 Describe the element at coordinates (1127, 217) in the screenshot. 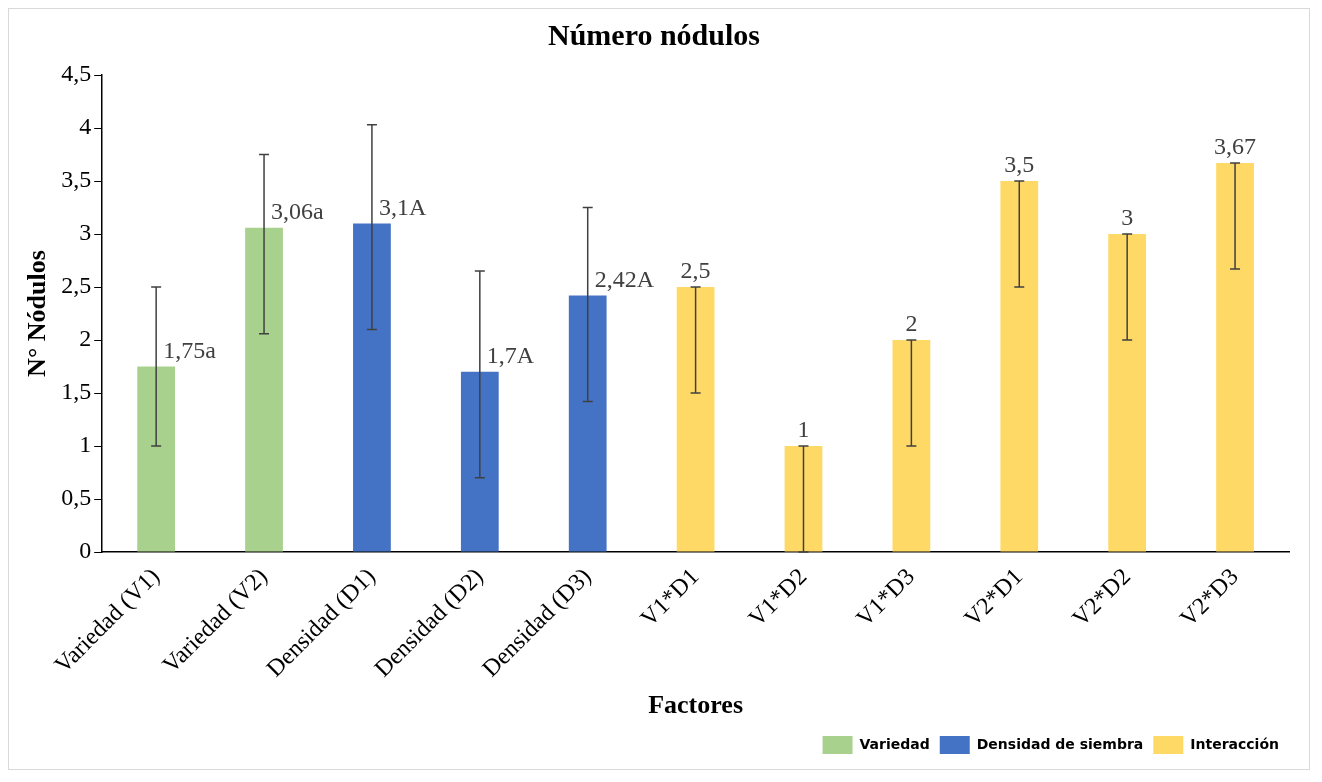

I see `data-label: 3` at that location.